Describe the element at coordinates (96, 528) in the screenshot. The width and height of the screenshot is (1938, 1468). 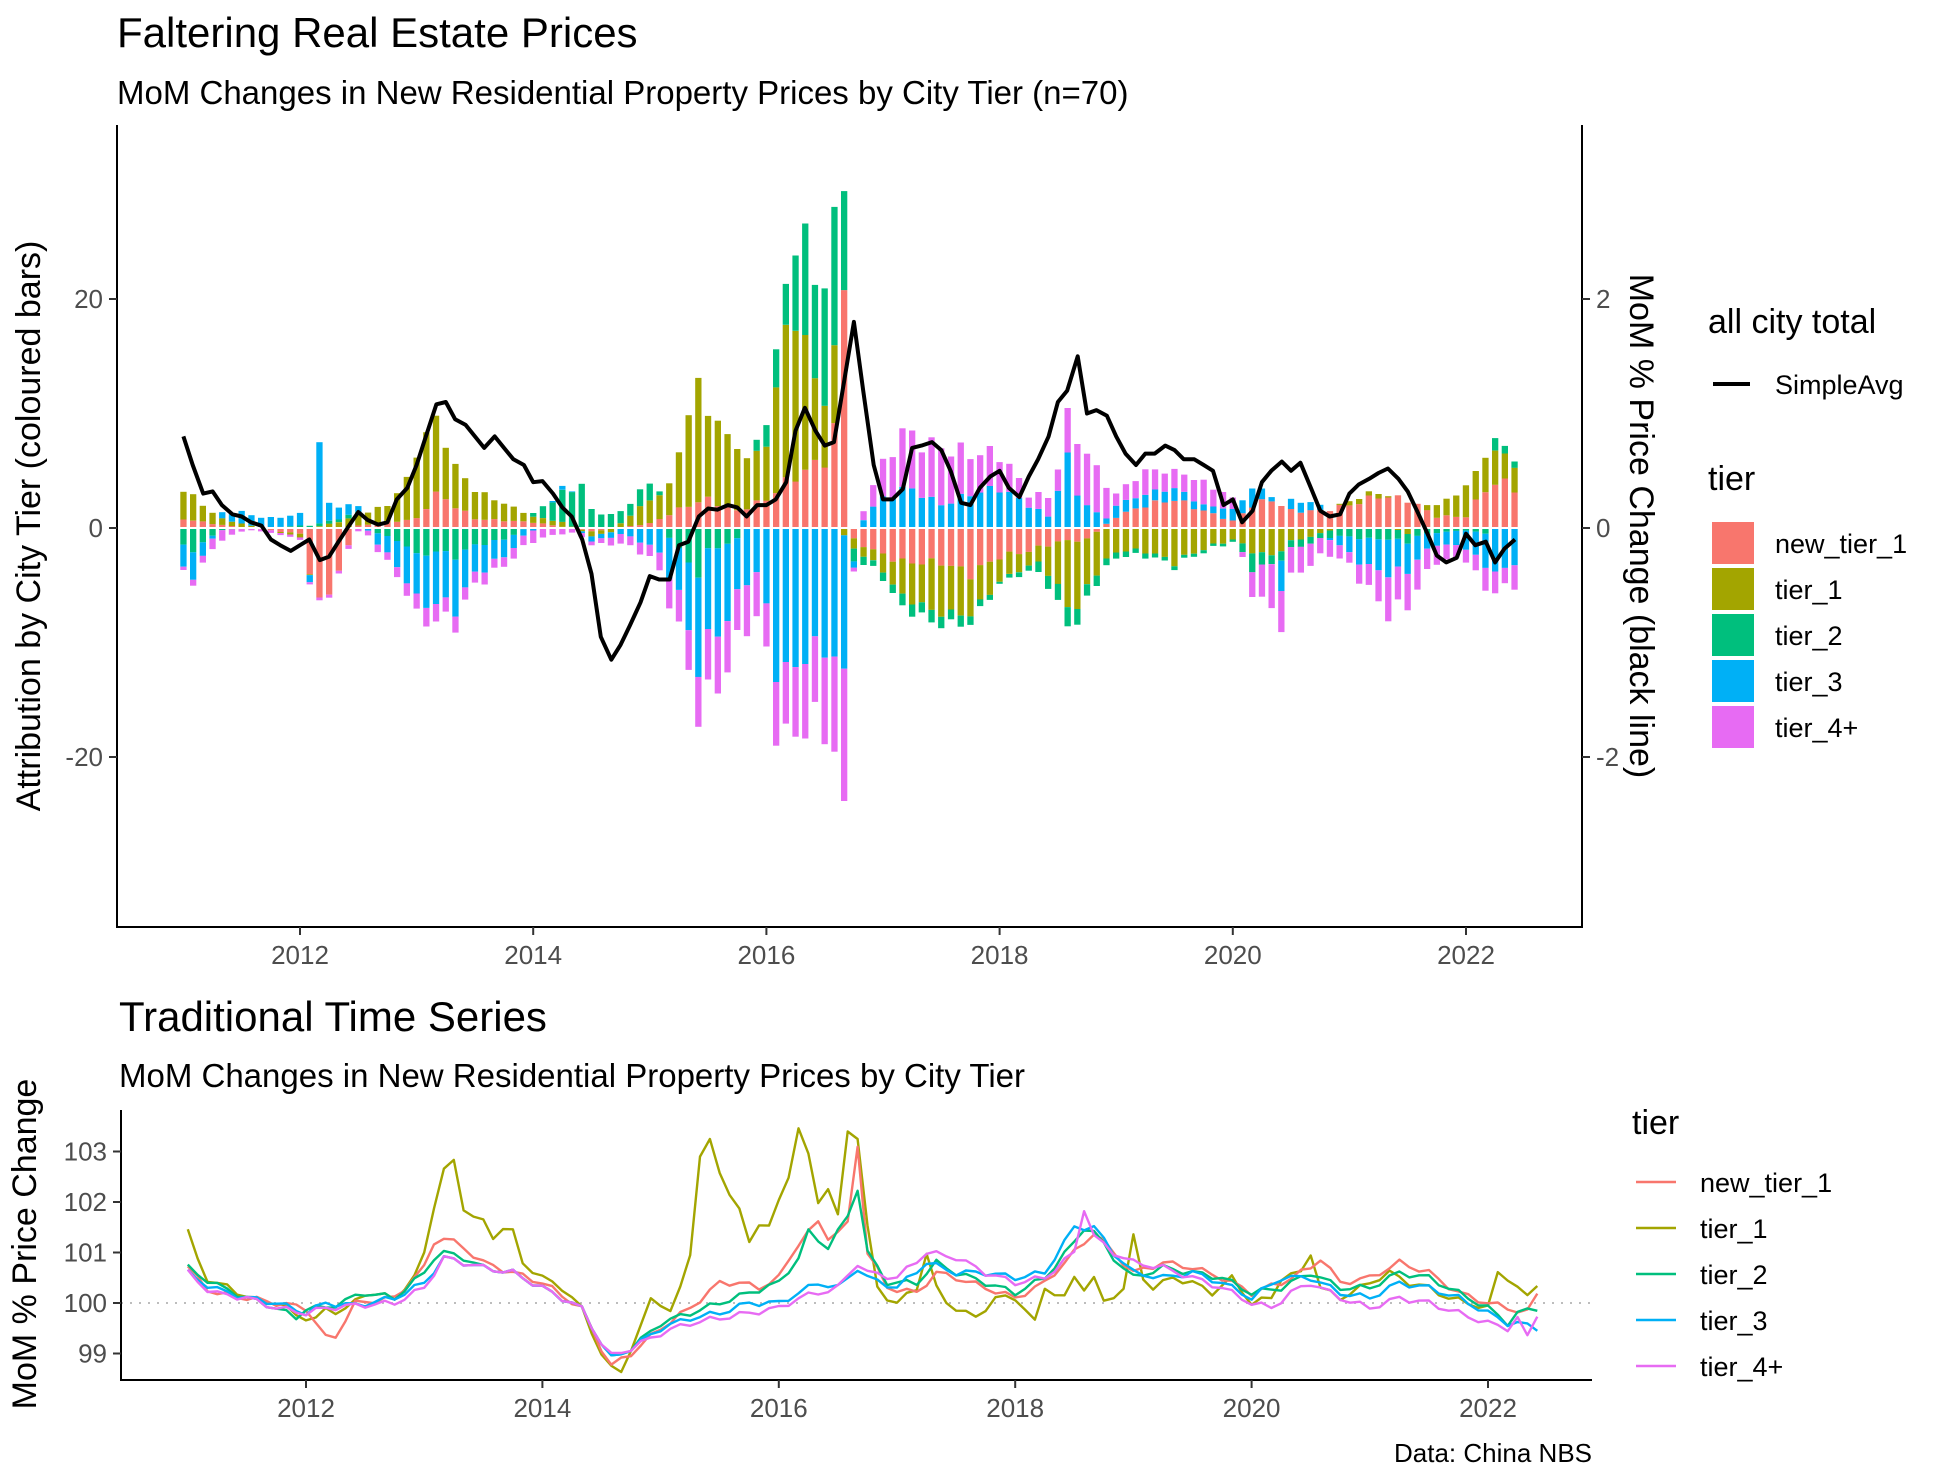
I see `y-tick-label: 0` at that location.